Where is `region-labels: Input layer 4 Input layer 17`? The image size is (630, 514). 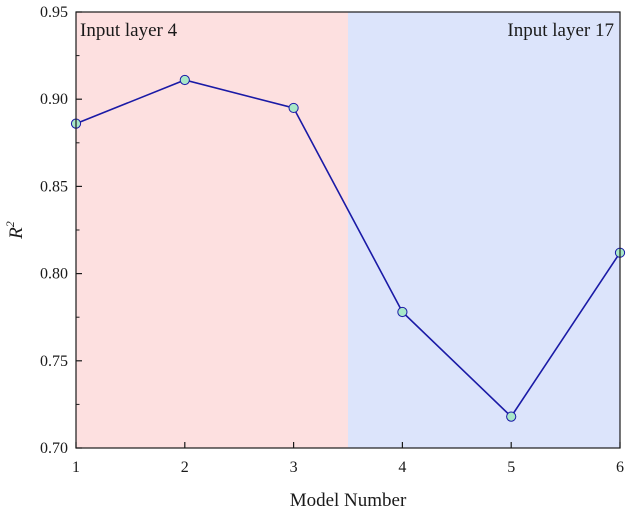 region-labels: Input layer 4 Input layer 17 is located at coordinates (347, 30).